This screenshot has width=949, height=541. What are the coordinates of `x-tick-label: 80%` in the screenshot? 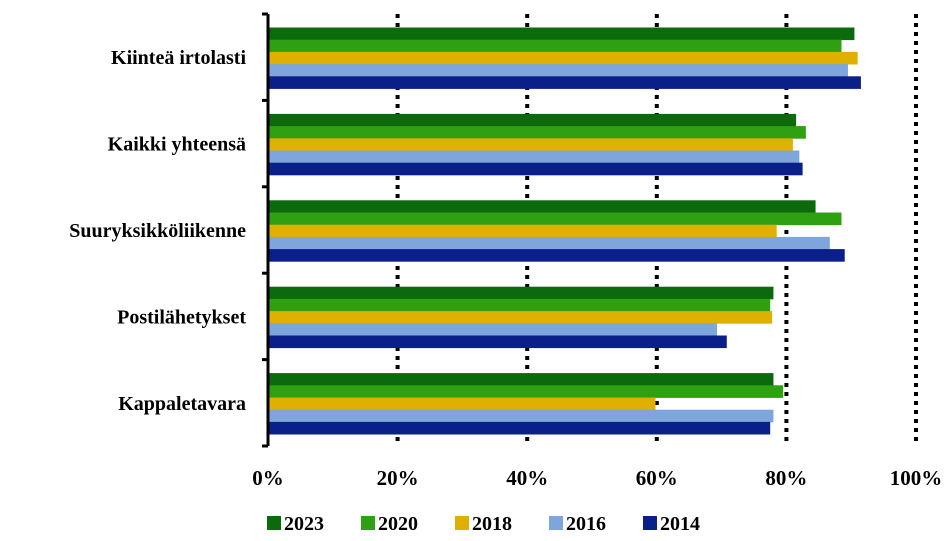 It's located at (786, 478).